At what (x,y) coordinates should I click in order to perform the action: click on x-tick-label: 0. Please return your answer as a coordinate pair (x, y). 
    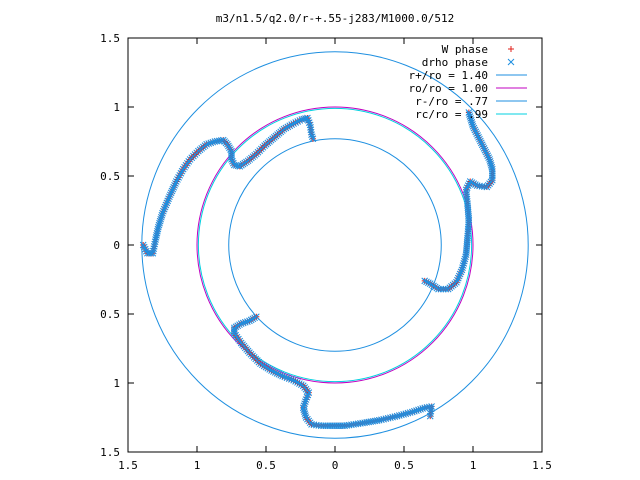
    Looking at the image, I should click on (335, 465).